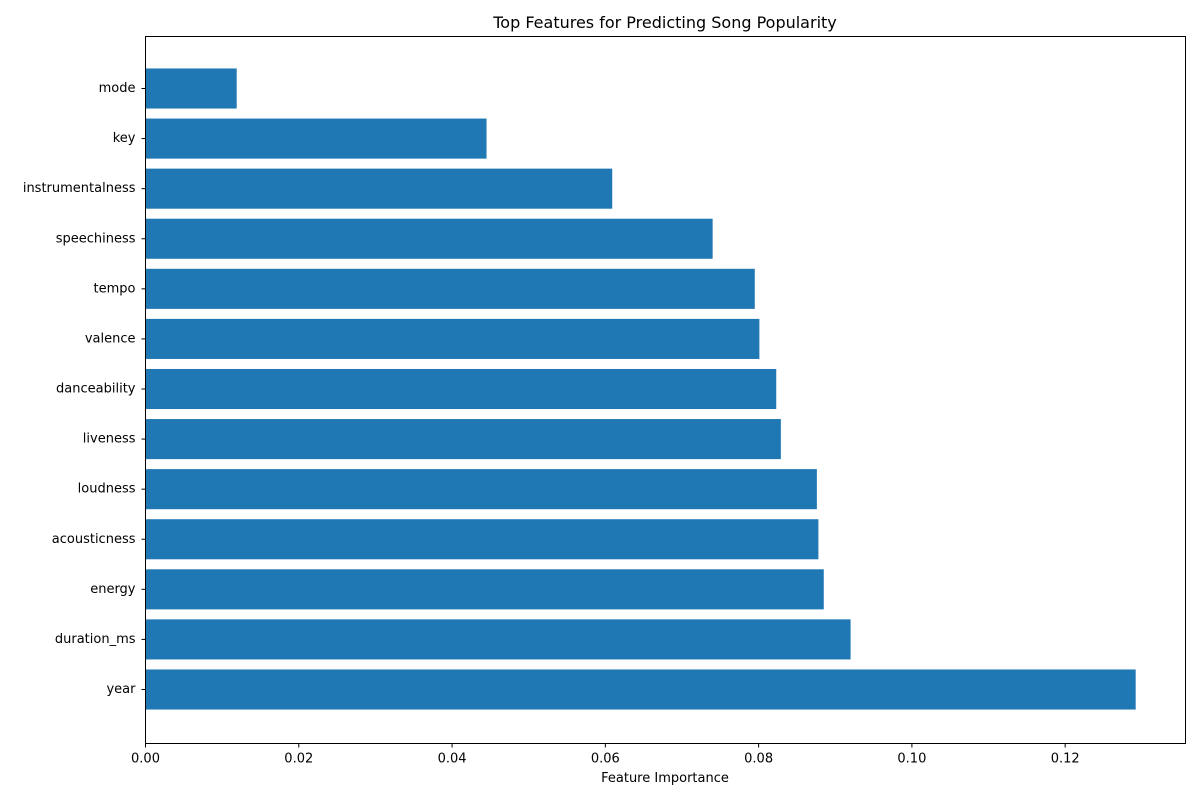 The height and width of the screenshot is (804, 1200). I want to click on bar-speechiness, so click(429, 238).